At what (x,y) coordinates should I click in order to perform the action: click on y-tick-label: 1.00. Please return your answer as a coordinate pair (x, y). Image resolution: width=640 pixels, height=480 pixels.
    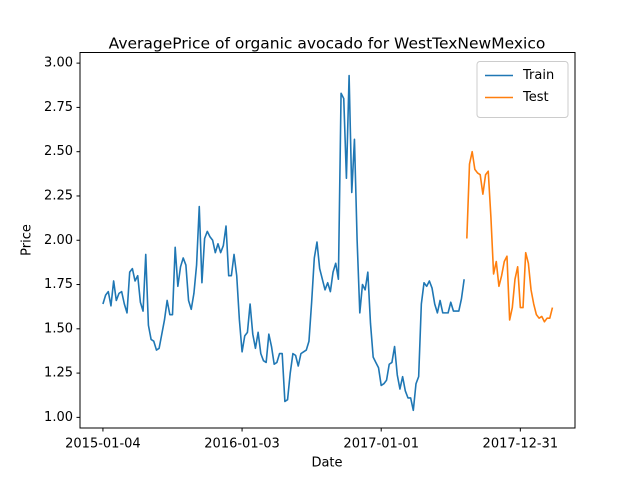
    Looking at the image, I should click on (58, 417).